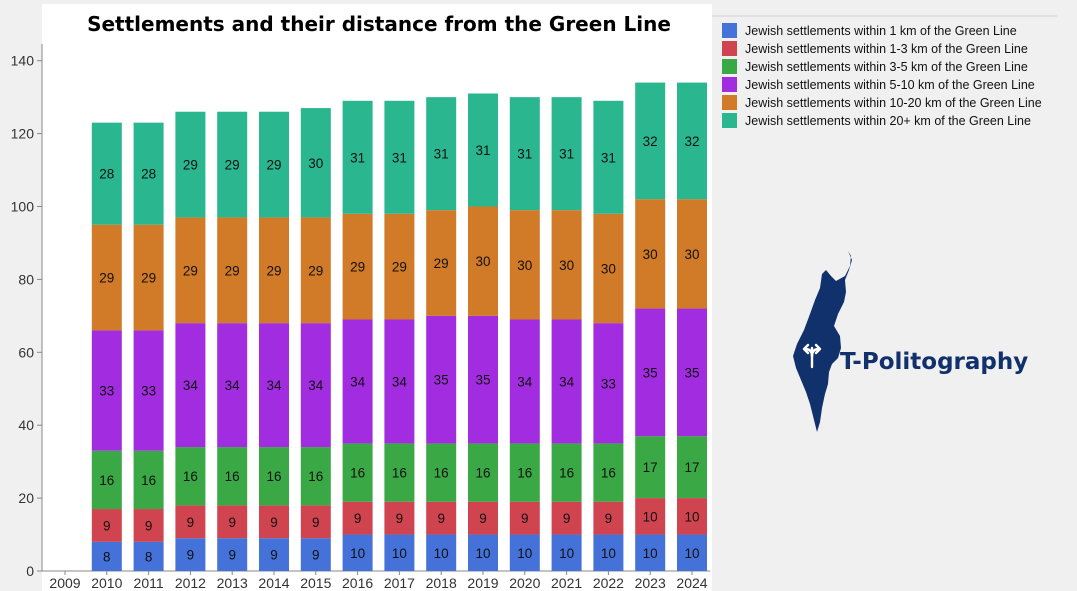  What do you see at coordinates (650, 583) in the screenshot?
I see `x-tick-label: 2023` at bounding box center [650, 583].